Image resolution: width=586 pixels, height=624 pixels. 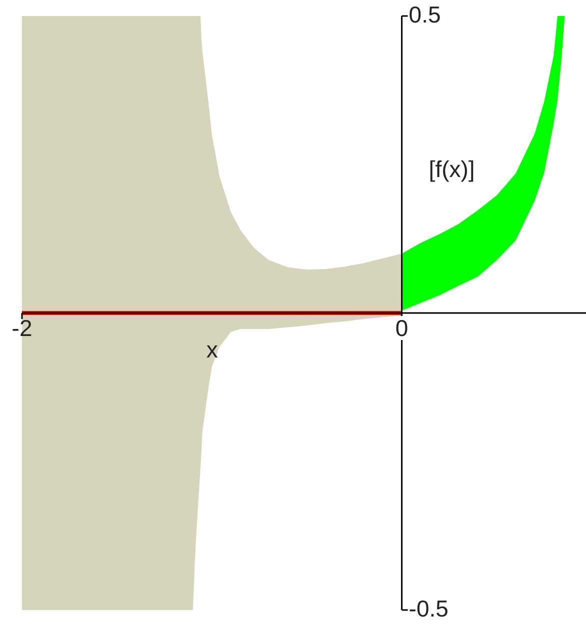 I want to click on y-axis-title: [f(x)], so click(x=451, y=169).